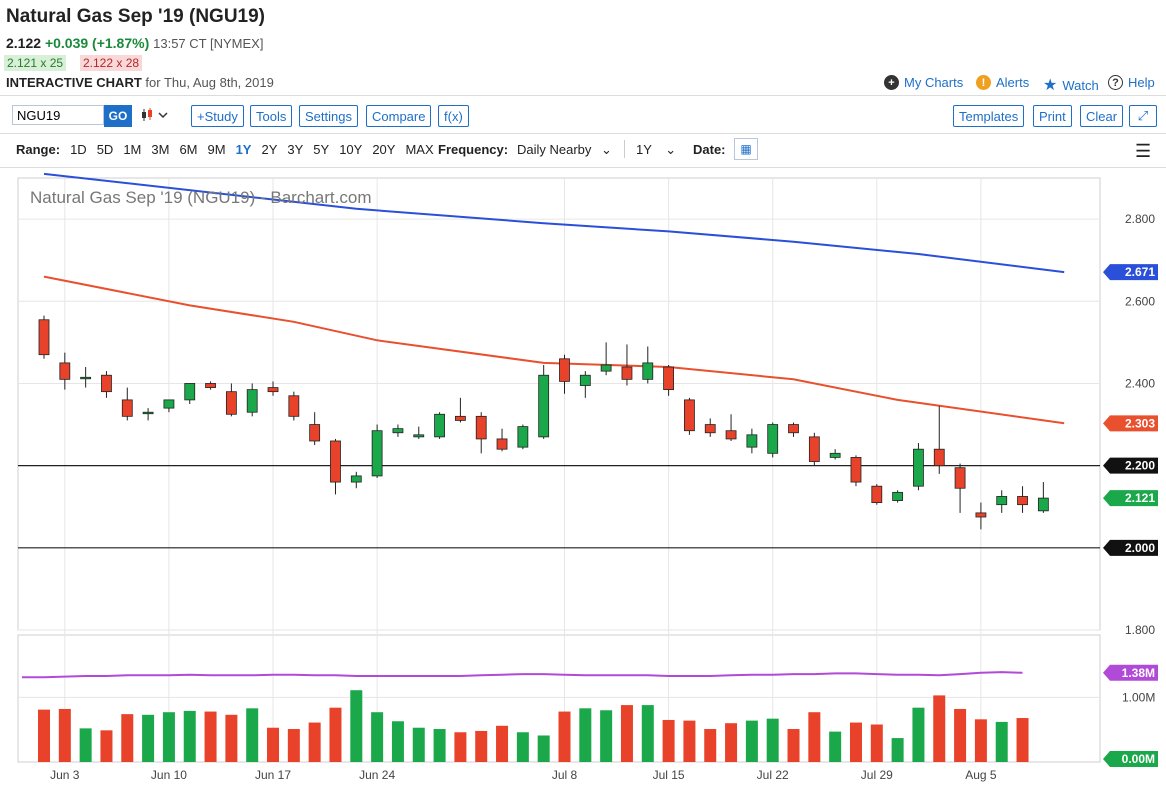 Image resolution: width=1166 pixels, height=792 pixels. Describe the element at coordinates (217, 116) in the screenshot. I see `study-button: +Study` at that location.